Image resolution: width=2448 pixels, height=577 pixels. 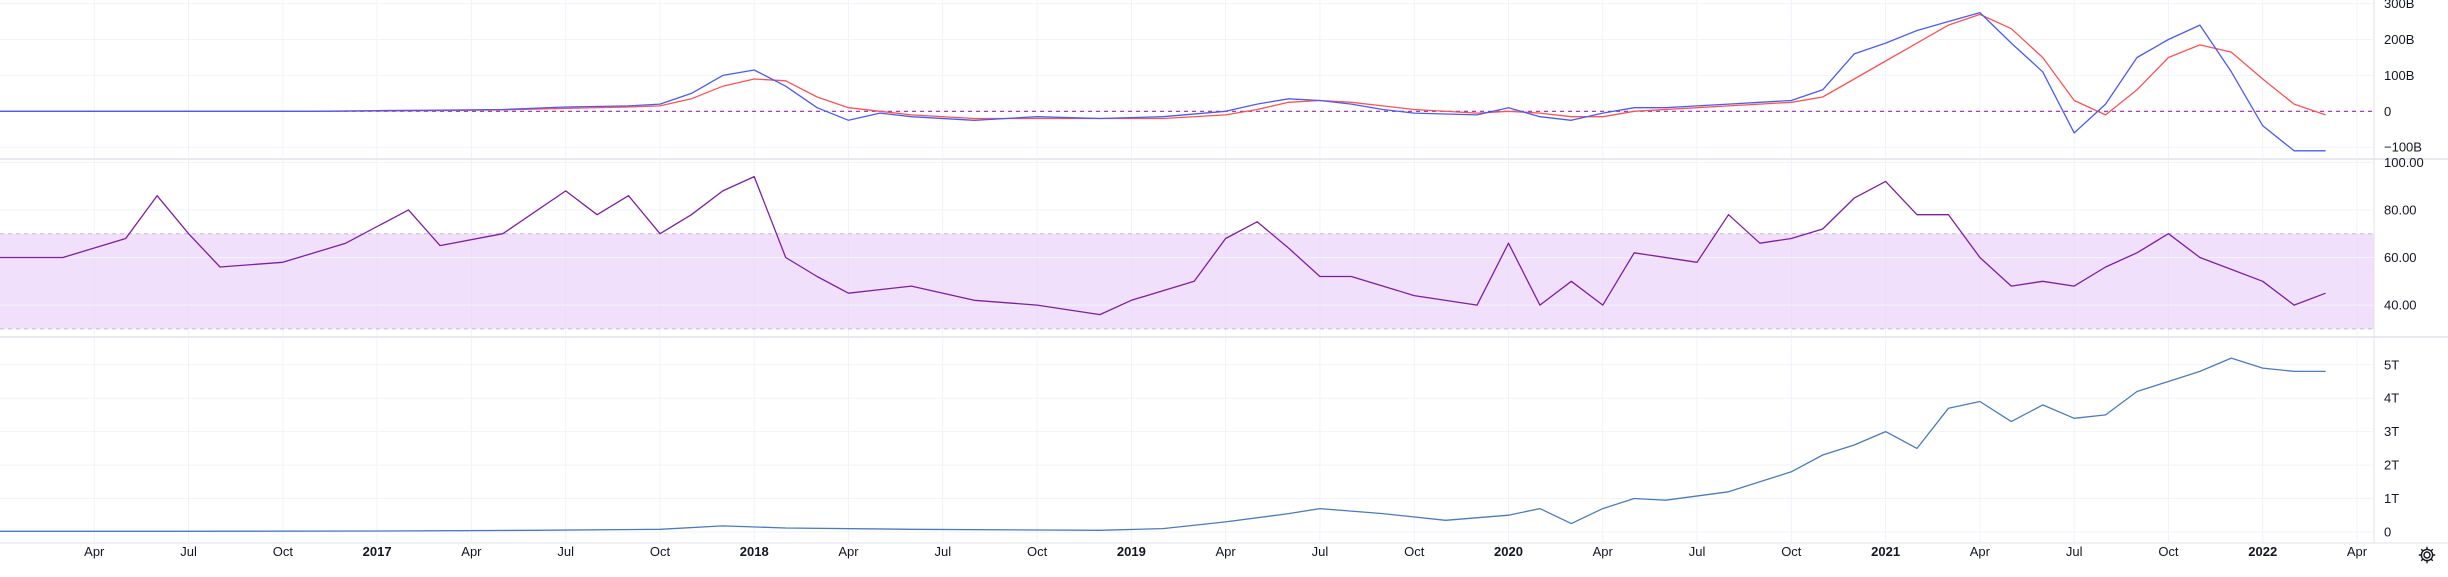 What do you see at coordinates (2400, 305) in the screenshot?
I see `rsi-tick-label: 40.00` at bounding box center [2400, 305].